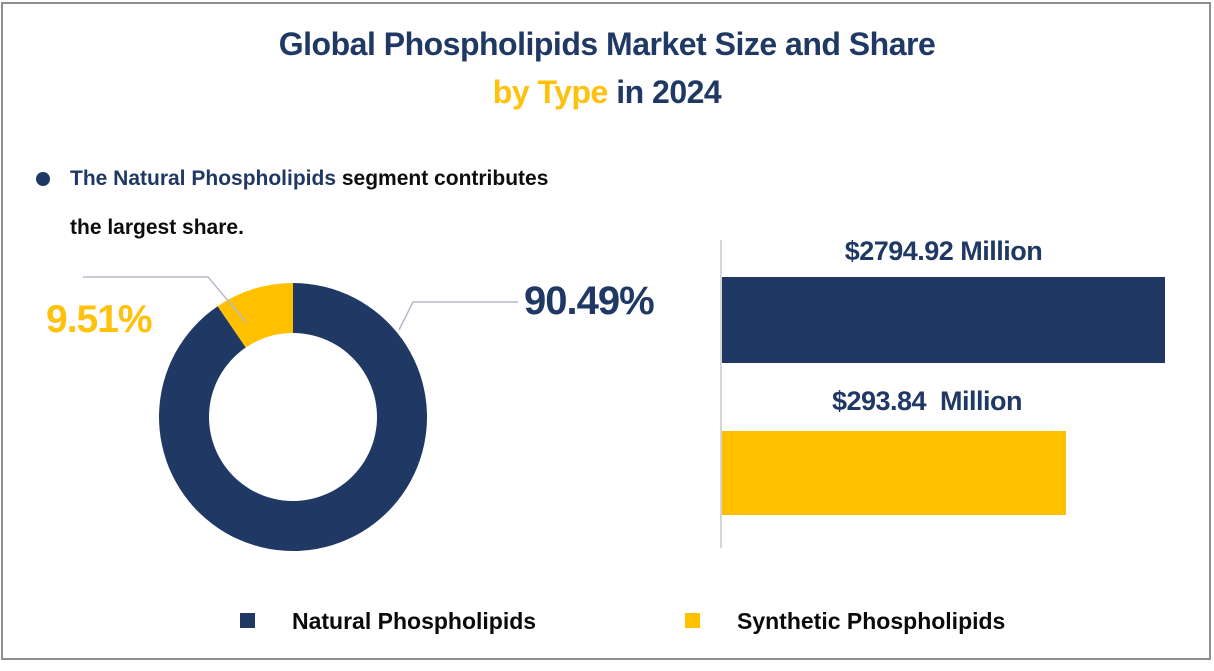 This screenshot has height=671, width=1214. I want to click on title-line2: by Type in 2024, so click(607, 92).